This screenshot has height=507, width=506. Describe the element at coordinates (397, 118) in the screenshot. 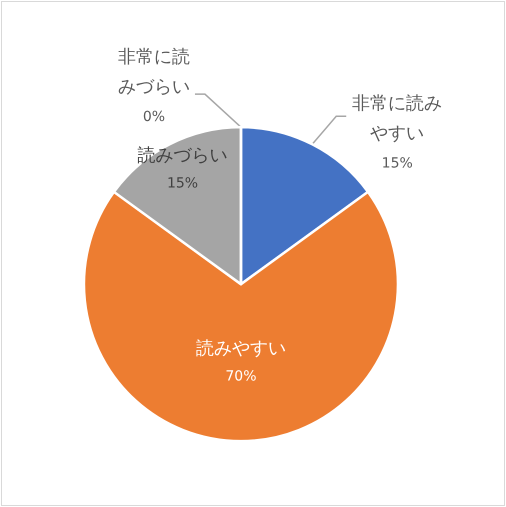

I see `slice-label: 非常に読みやすい` at that location.